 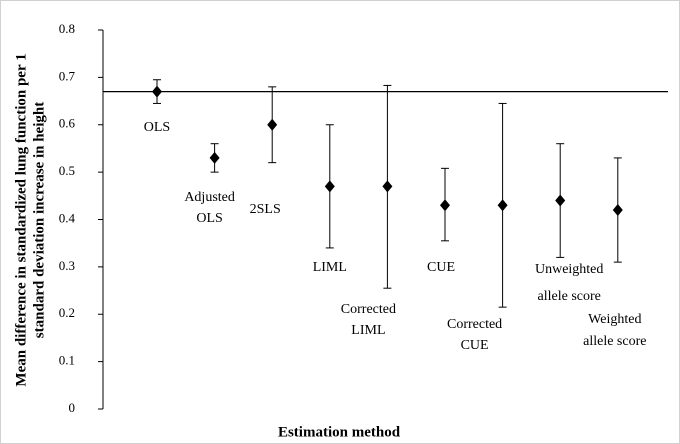 What do you see at coordinates (39, 220) in the screenshot?
I see `y-axis-label-line: standard deviation increase in height` at bounding box center [39, 220].